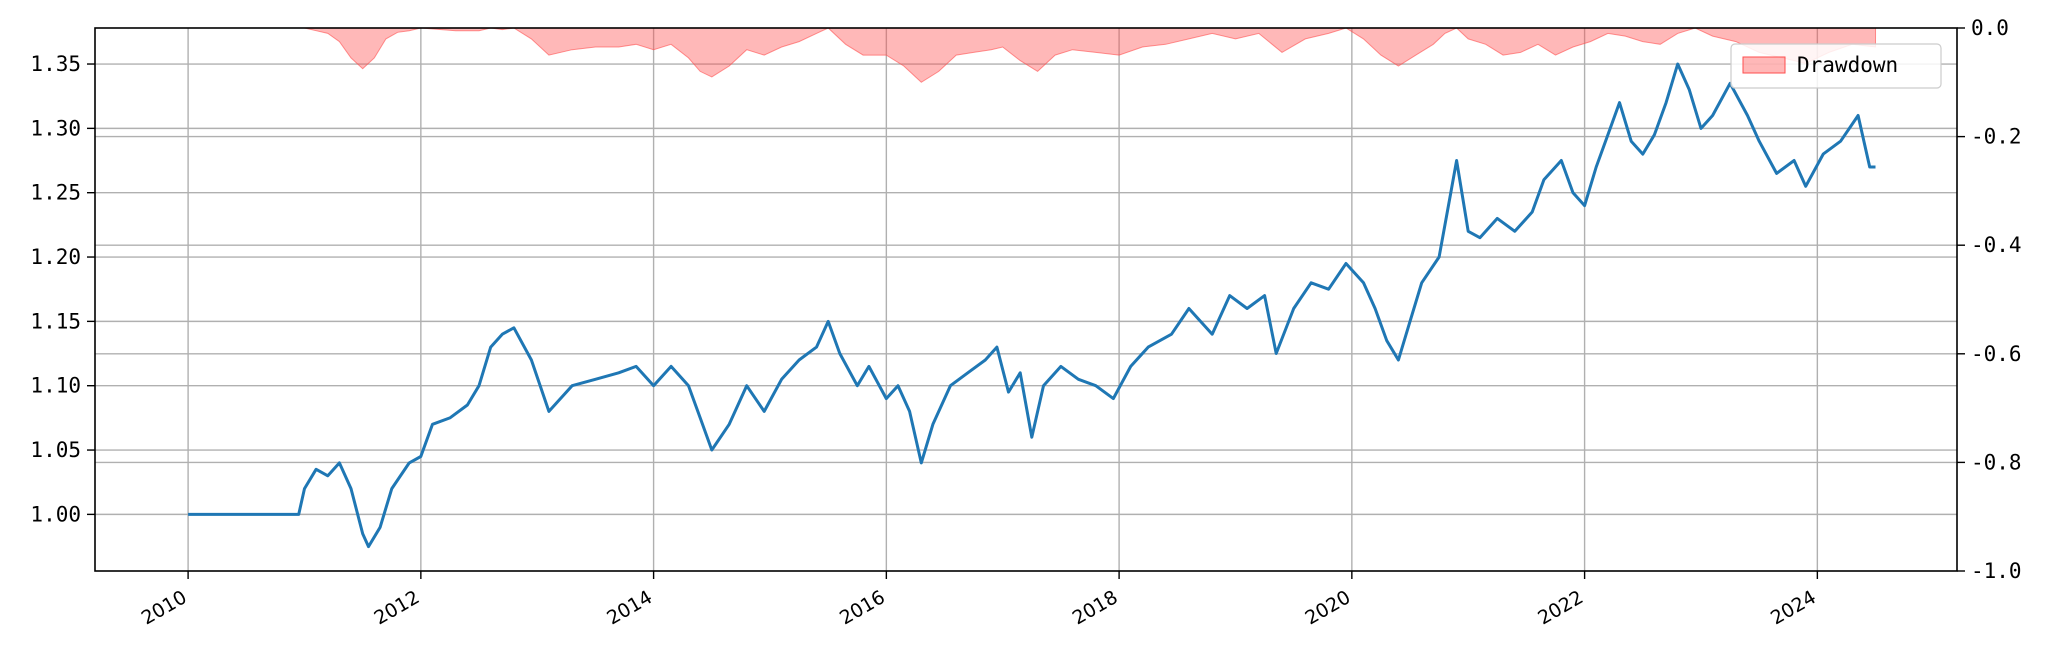 The image size is (2049, 659). I want to click on legend-box, so click(1836, 66).